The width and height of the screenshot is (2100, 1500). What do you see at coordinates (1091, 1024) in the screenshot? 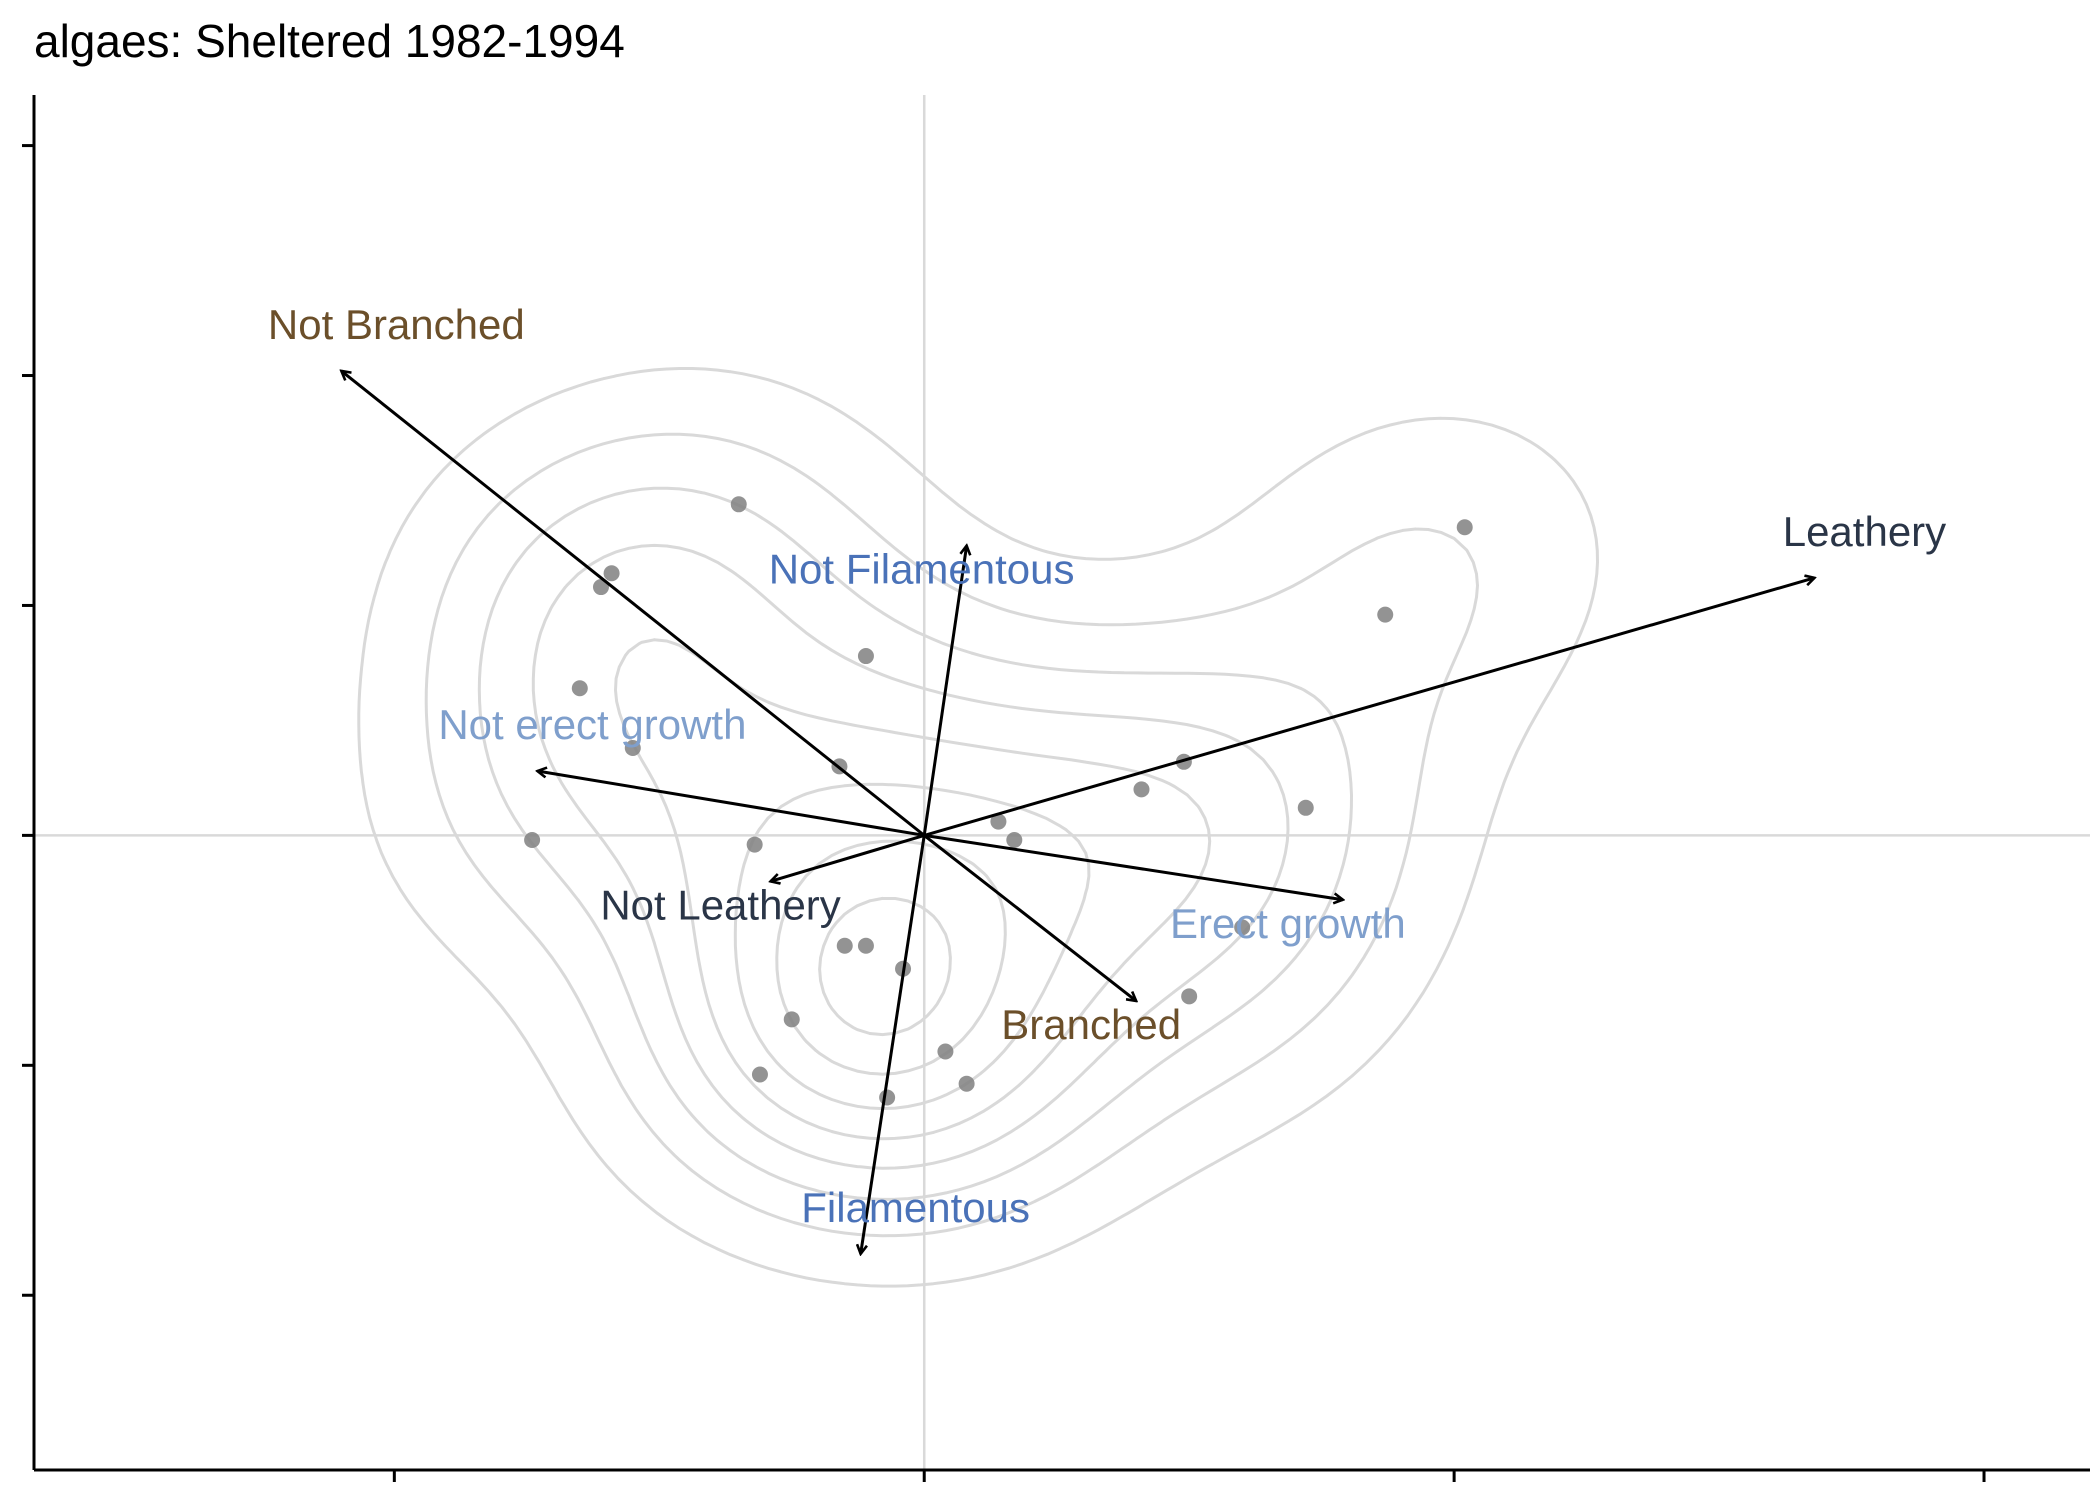
I see `arrow-label: Branched` at bounding box center [1091, 1024].